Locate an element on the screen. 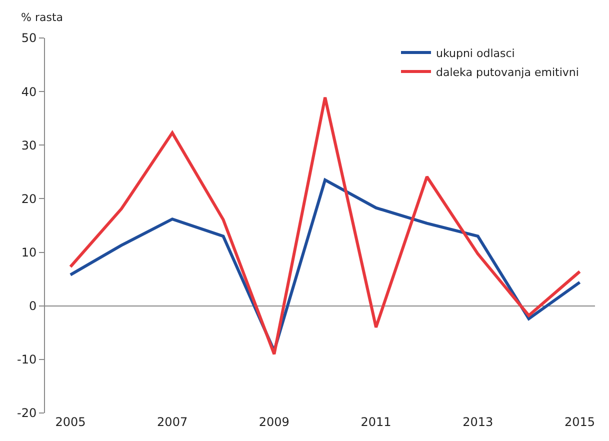  x-tick-label: 2011 is located at coordinates (376, 422).